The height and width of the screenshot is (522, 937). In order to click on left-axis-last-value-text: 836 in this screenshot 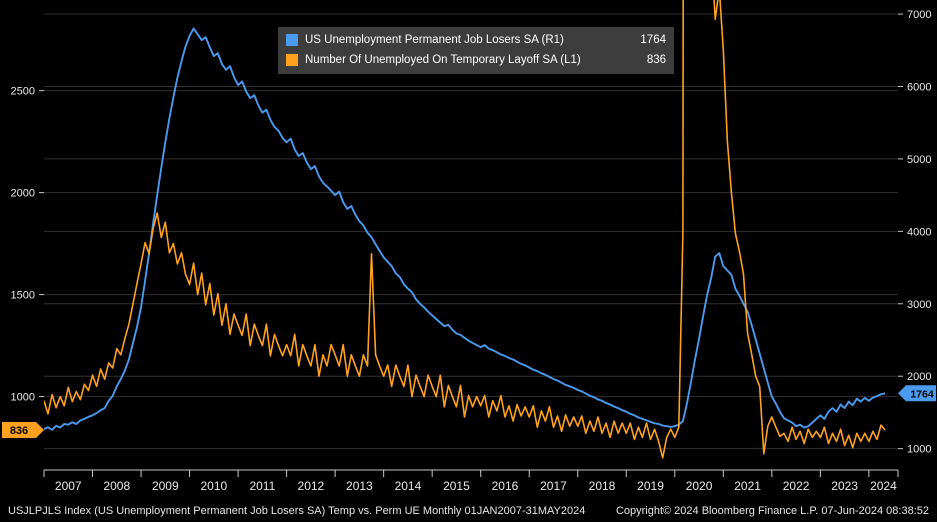, I will do `click(19, 431)`.